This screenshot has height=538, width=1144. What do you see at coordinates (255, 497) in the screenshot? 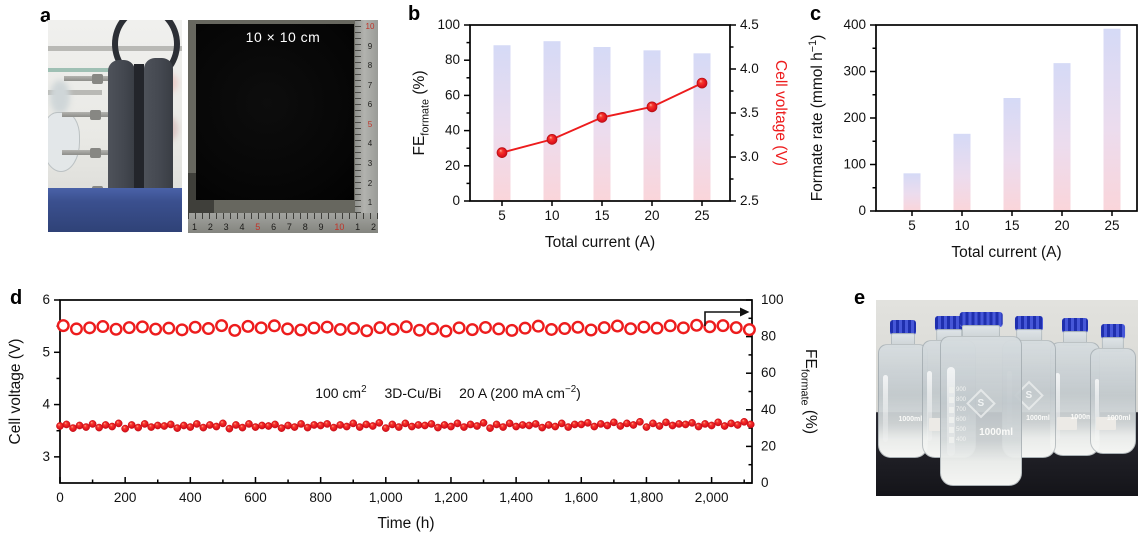
I see `svg-text: 600` at bounding box center [255, 497].